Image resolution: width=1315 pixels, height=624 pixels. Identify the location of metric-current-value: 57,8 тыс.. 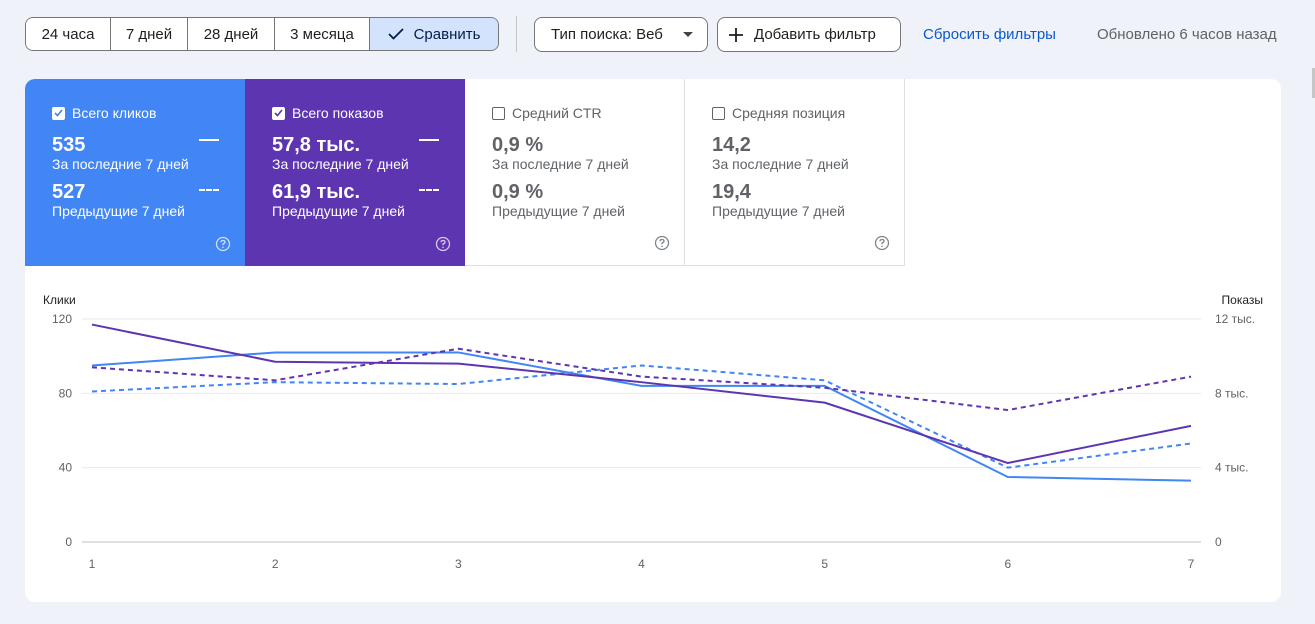
(316, 145).